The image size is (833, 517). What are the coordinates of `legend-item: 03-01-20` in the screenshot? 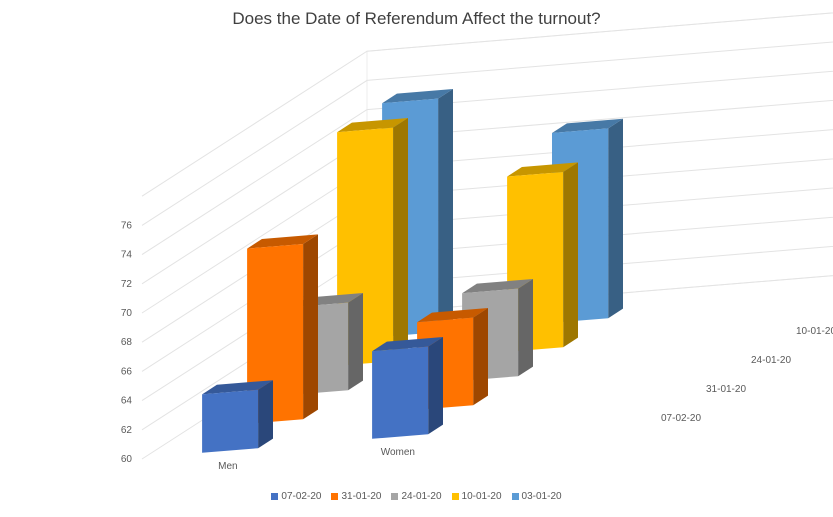 It's located at (536, 496).